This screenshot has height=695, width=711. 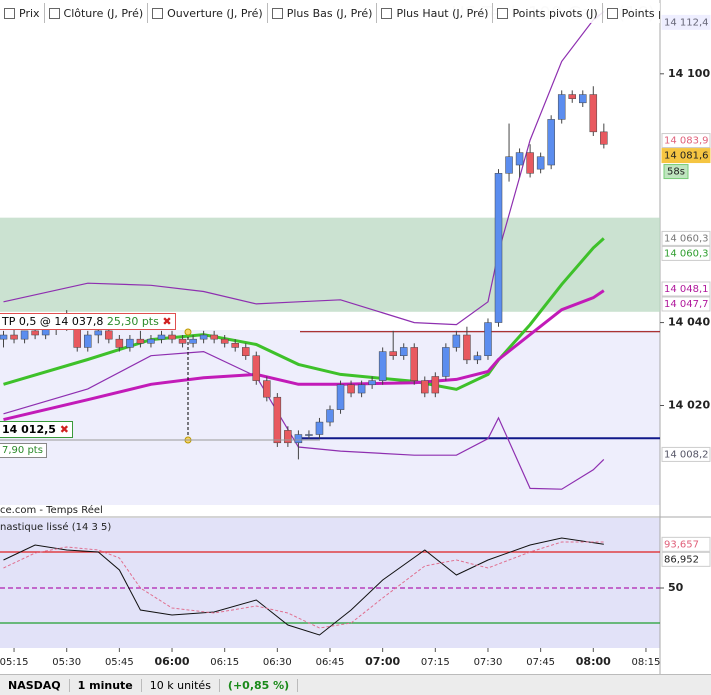 I want to click on sl-label: 14 012,5, so click(x=29, y=429).